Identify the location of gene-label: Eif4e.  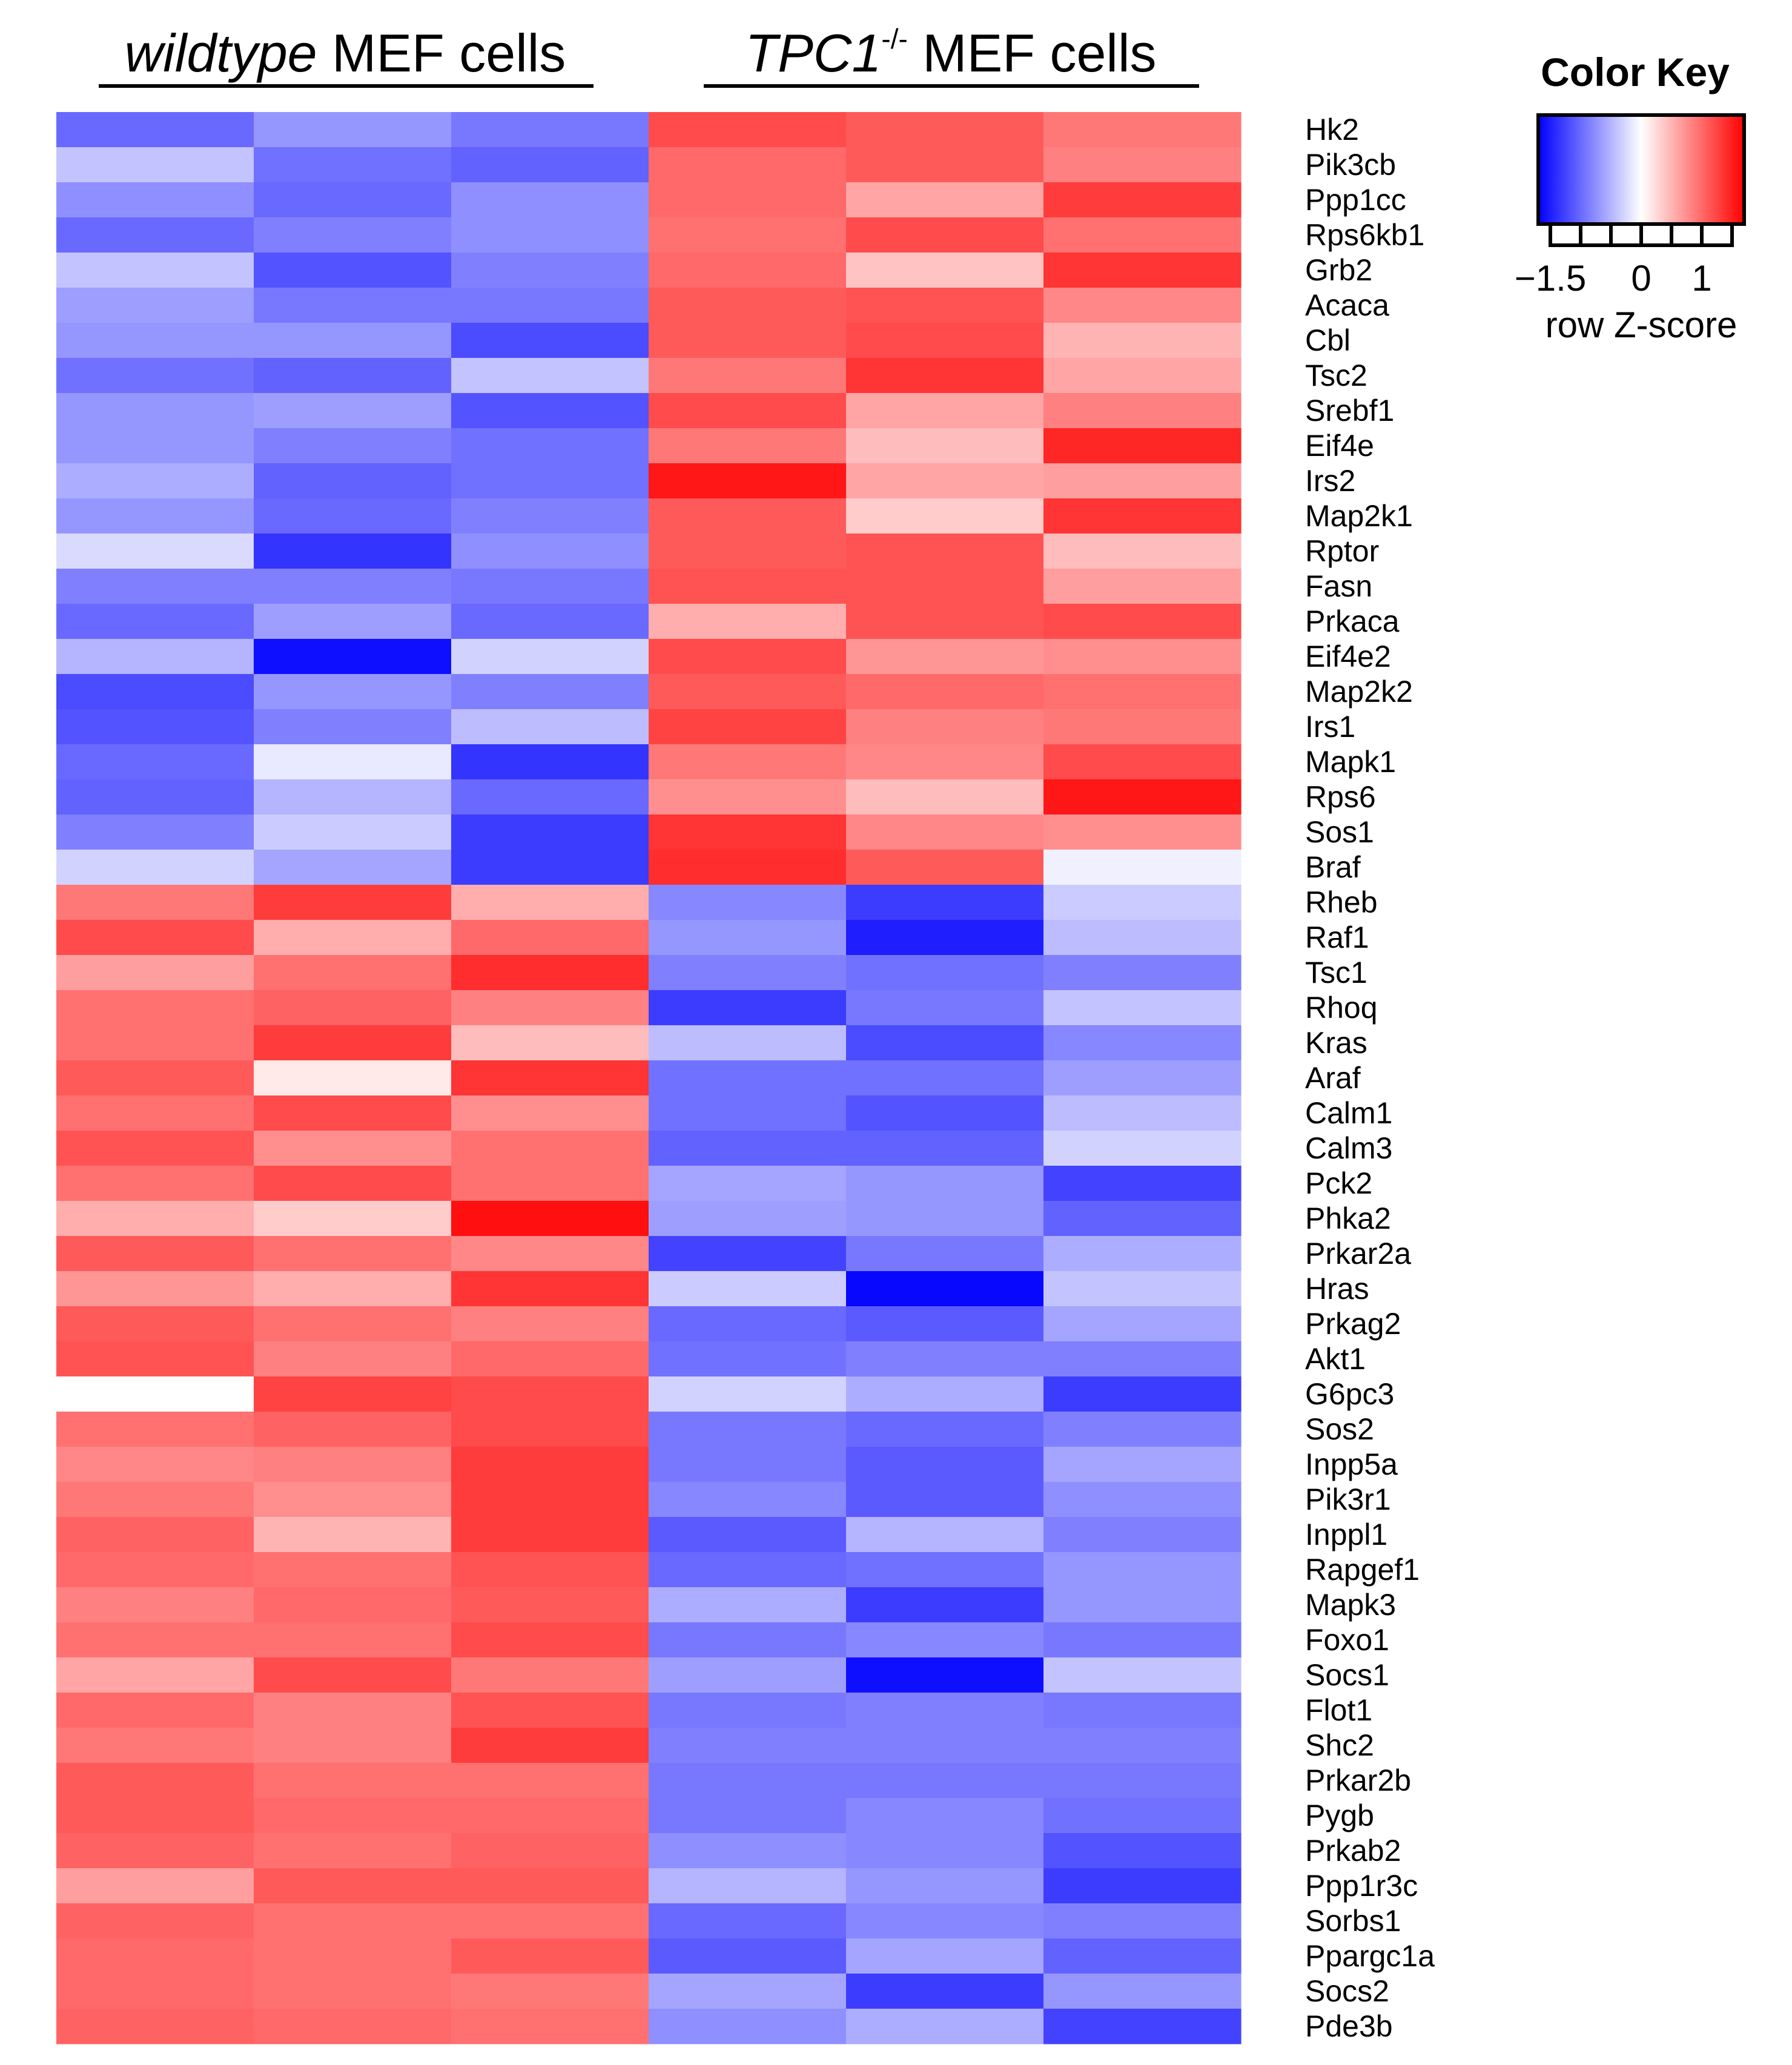
(1339, 446).